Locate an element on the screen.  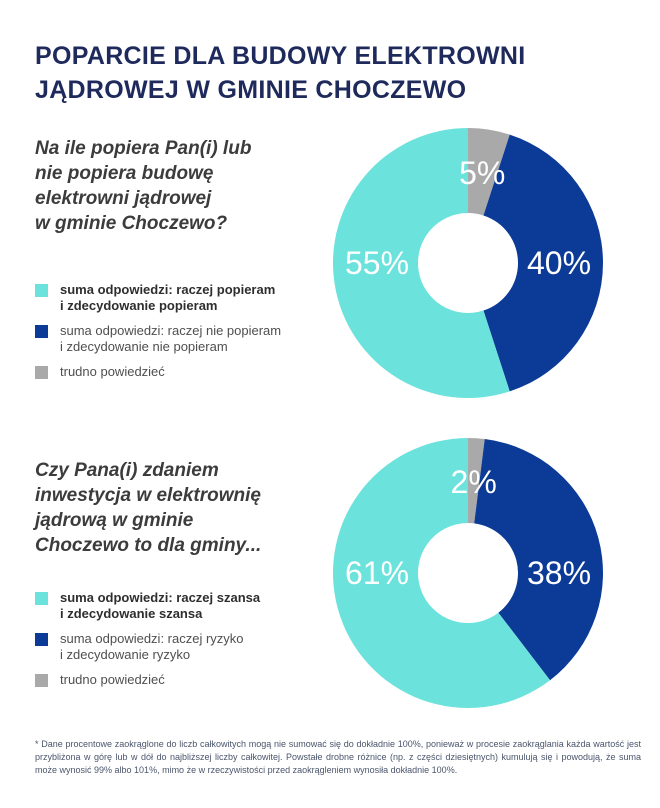
donut-chart-support: 55% 40% 5% is located at coordinates (468, 263).